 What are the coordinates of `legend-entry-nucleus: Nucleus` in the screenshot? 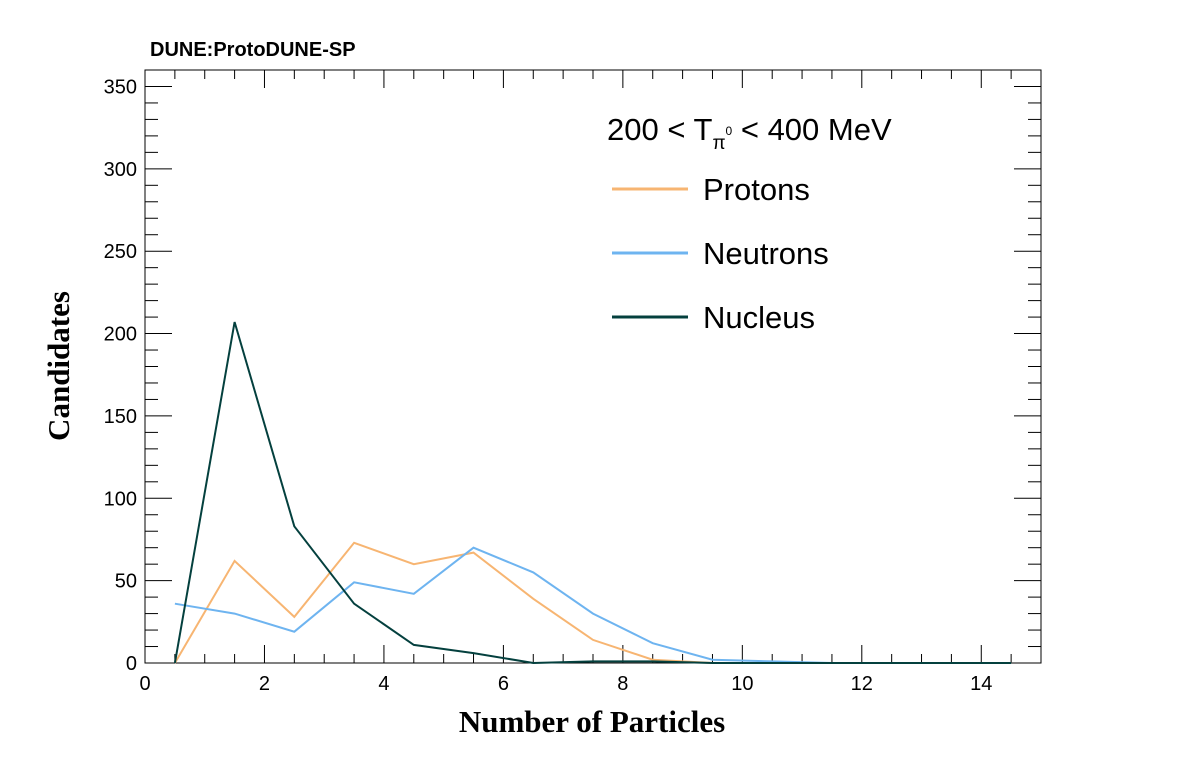 It's located at (713, 317).